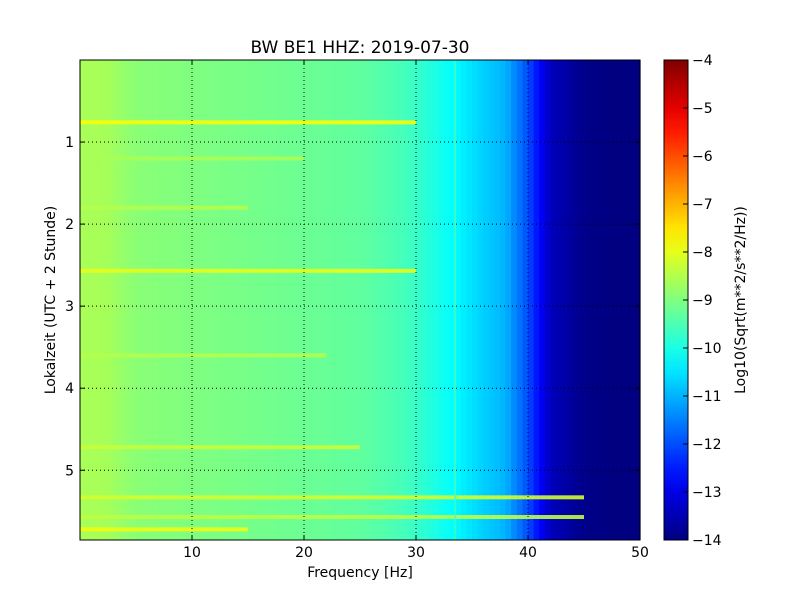 The width and height of the screenshot is (800, 600). I want to click on colorbar-tick-label: −9, so click(702, 301).